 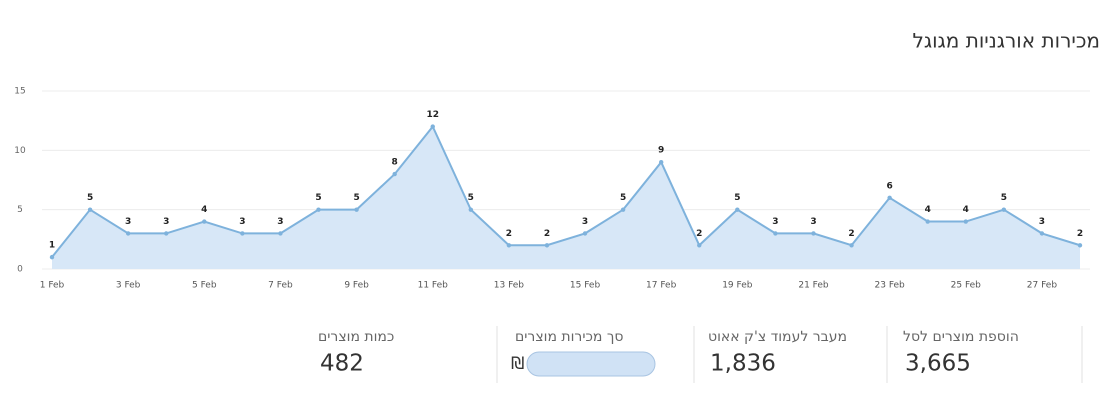 I want to click on stat-label: כמות מוצרים, so click(x=356, y=337).